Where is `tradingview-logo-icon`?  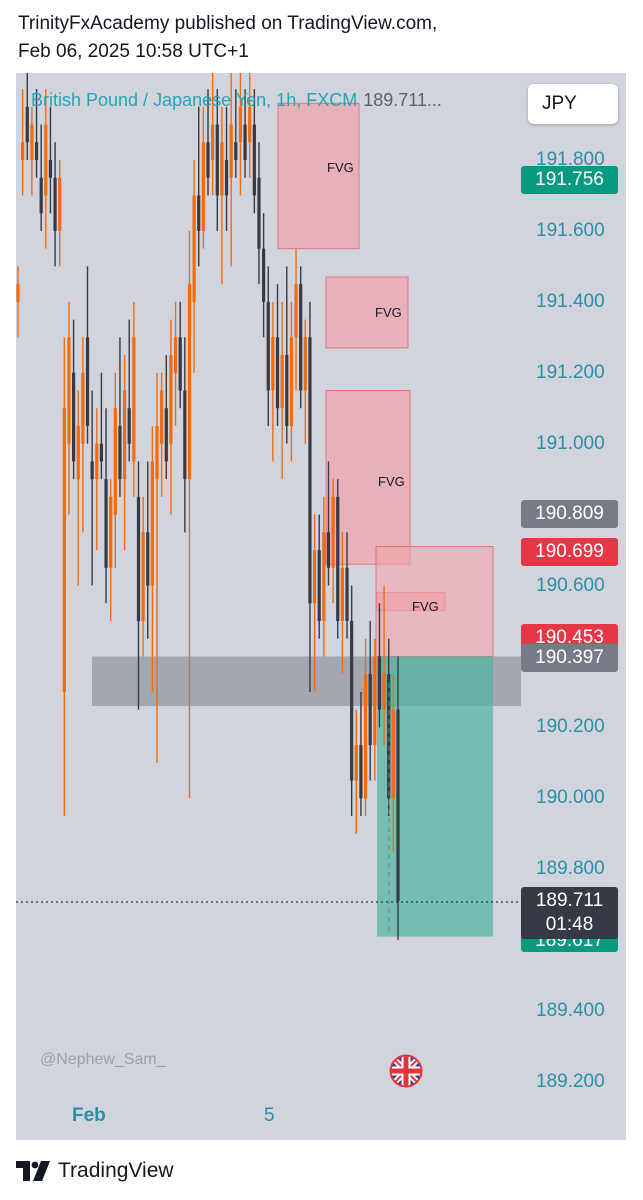 tradingview-logo-icon is located at coordinates (33, 1171).